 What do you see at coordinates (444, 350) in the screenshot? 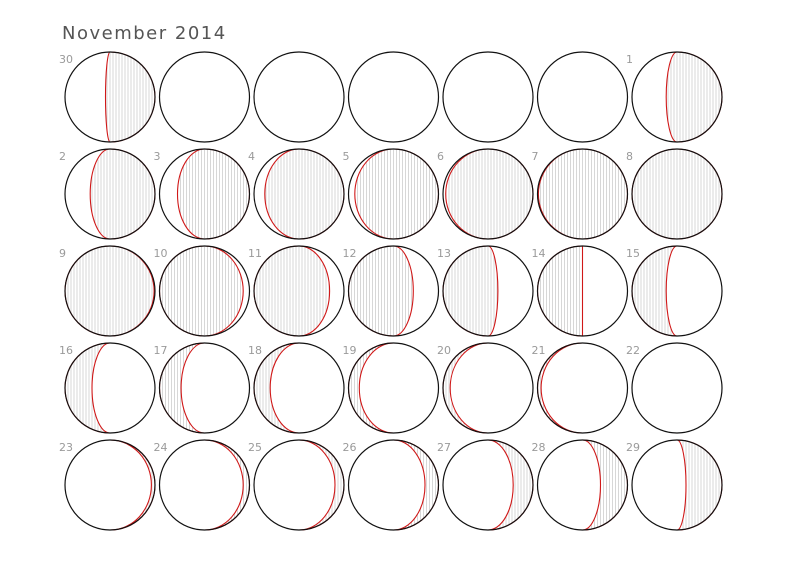
I see `day-number: 20` at bounding box center [444, 350].